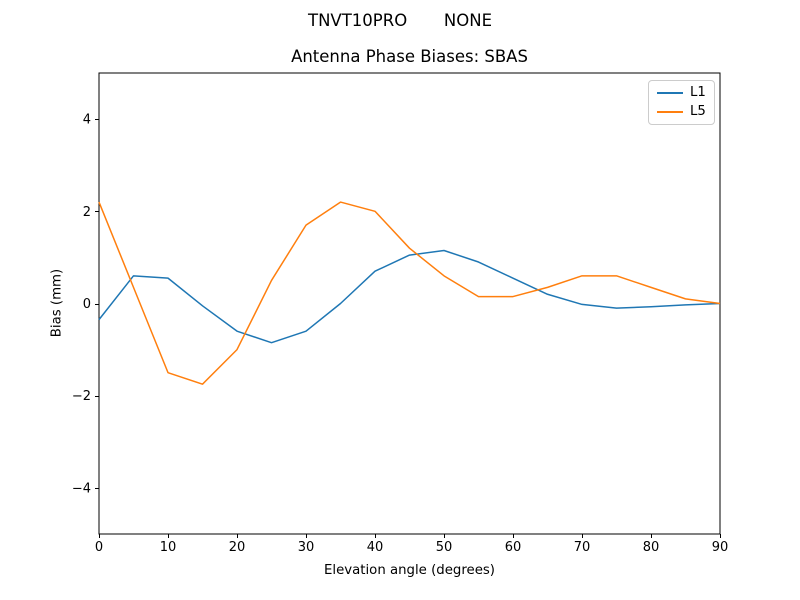  What do you see at coordinates (720, 547) in the screenshot?
I see `x-tick-label: 90` at bounding box center [720, 547].